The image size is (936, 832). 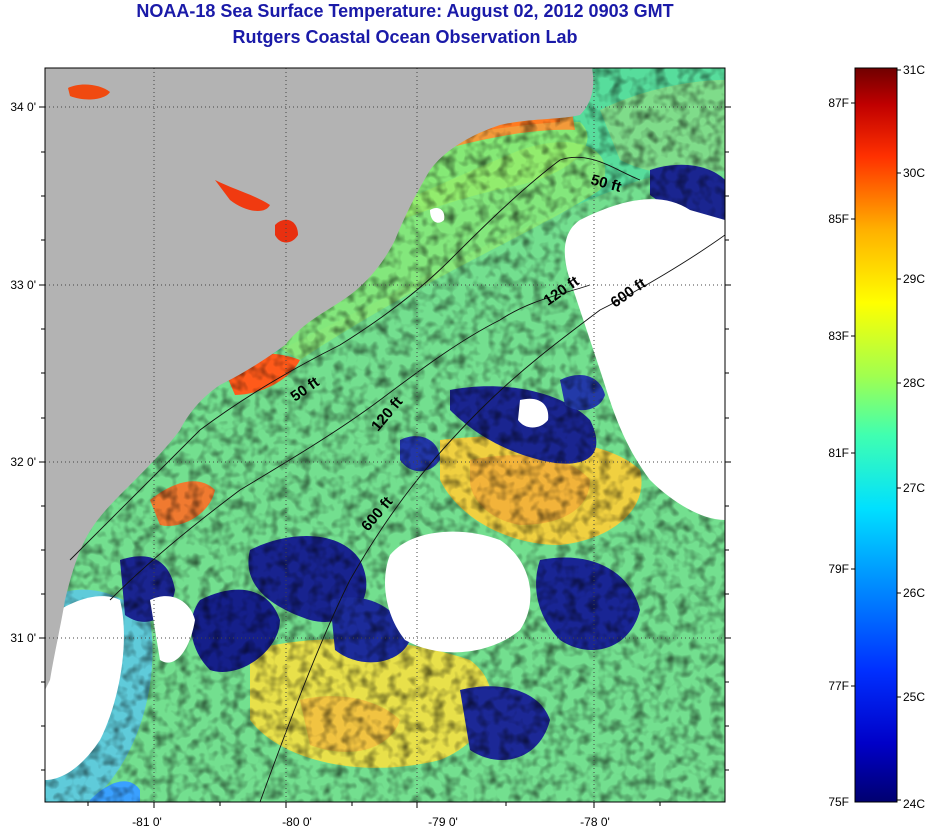 I want to click on lat-label-34: 34 0', so click(x=23, y=107).